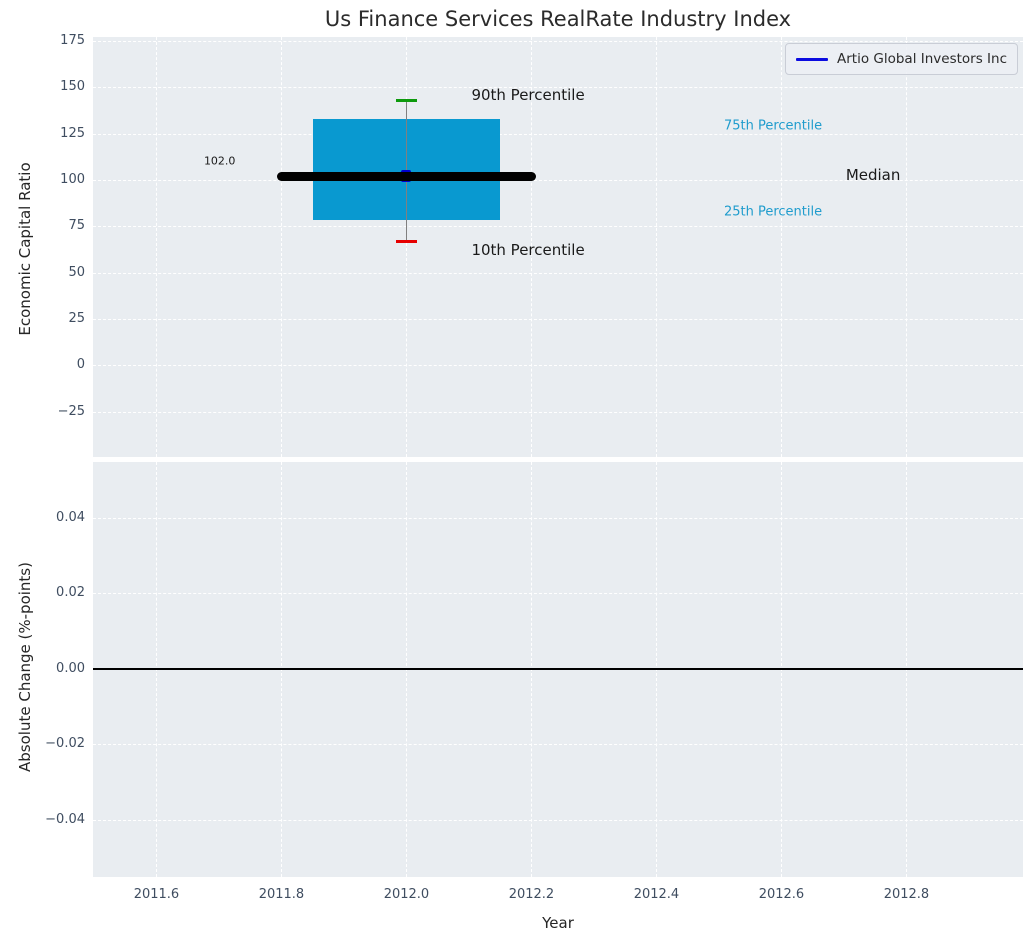 The image size is (1034, 942). What do you see at coordinates (70, 517) in the screenshot?
I see `y-tick-label: 0.04` at bounding box center [70, 517].